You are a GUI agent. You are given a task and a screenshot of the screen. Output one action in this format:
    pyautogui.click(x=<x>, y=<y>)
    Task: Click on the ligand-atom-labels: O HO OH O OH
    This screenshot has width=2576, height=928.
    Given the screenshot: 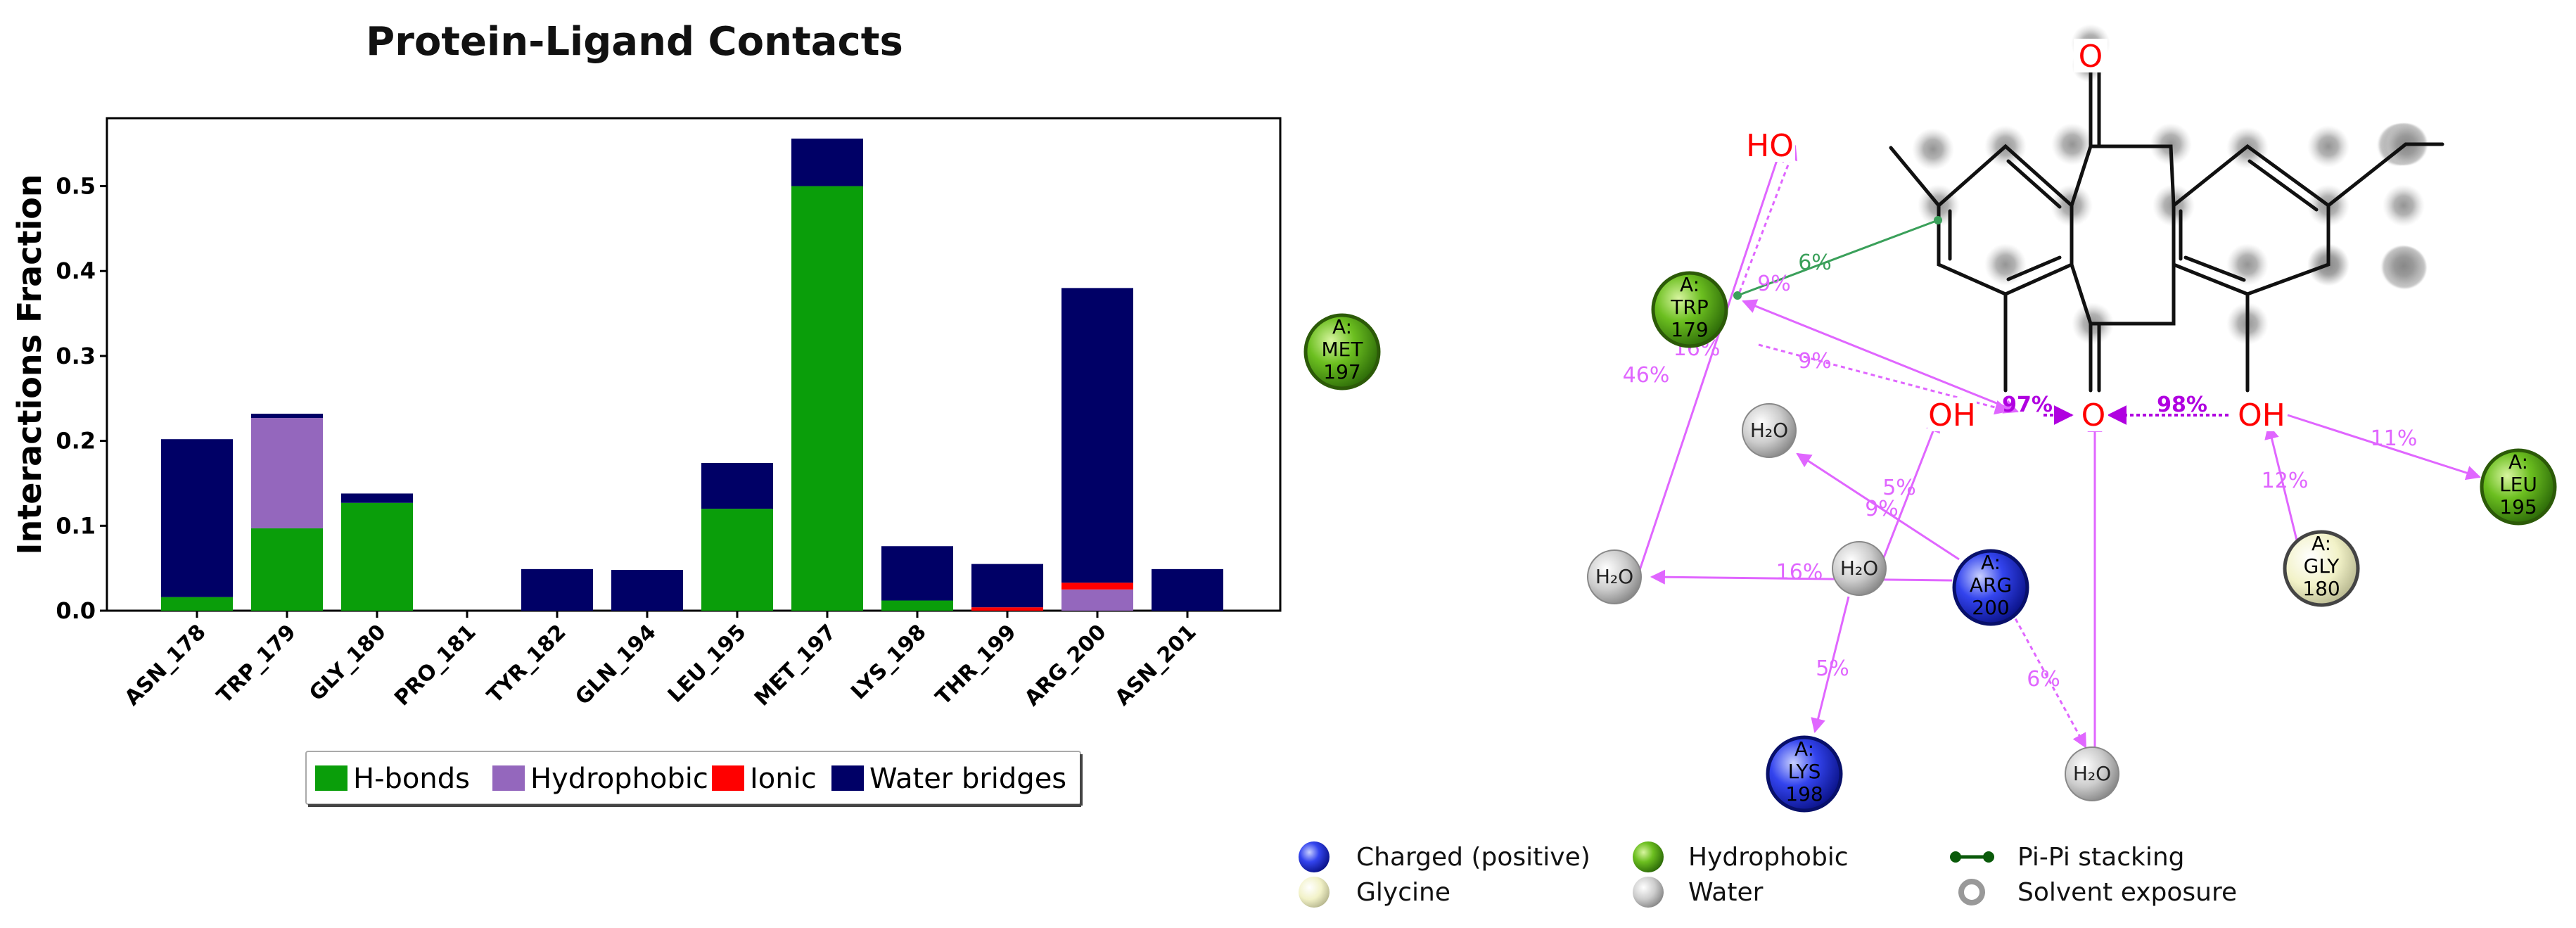 What is the action you would take?
    pyautogui.click(x=2015, y=236)
    